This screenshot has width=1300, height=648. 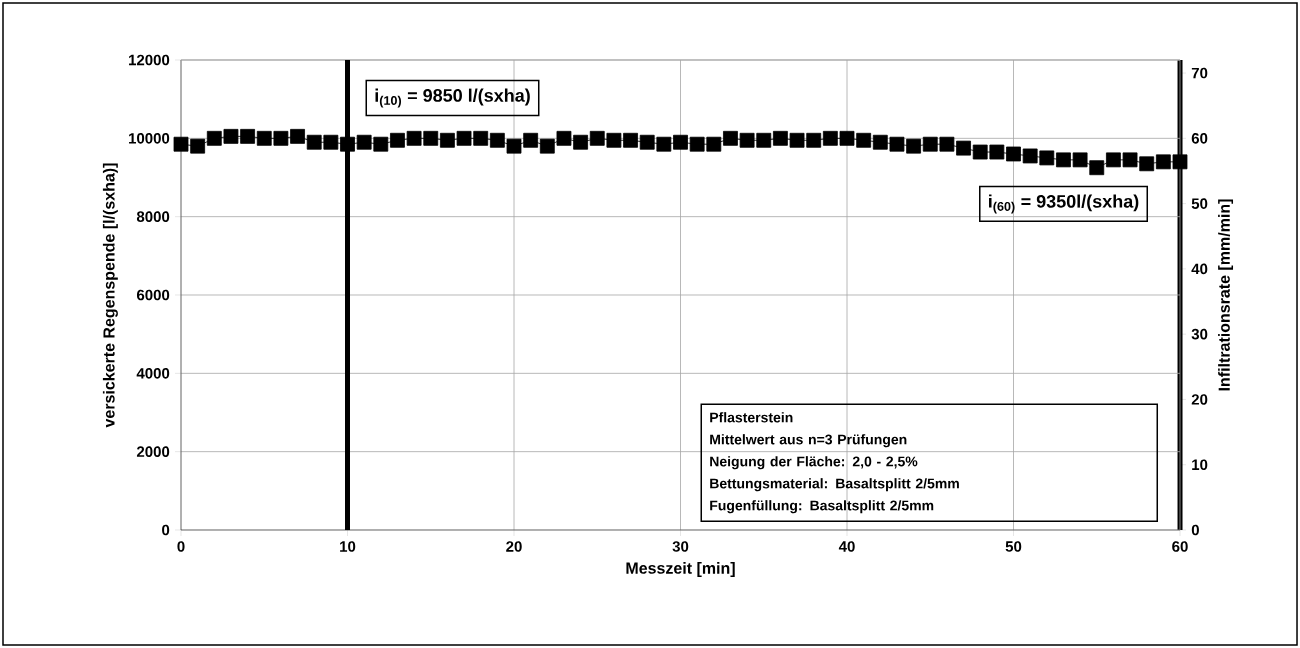 What do you see at coordinates (751, 417) in the screenshot?
I see `annotation: Pflasterstein` at bounding box center [751, 417].